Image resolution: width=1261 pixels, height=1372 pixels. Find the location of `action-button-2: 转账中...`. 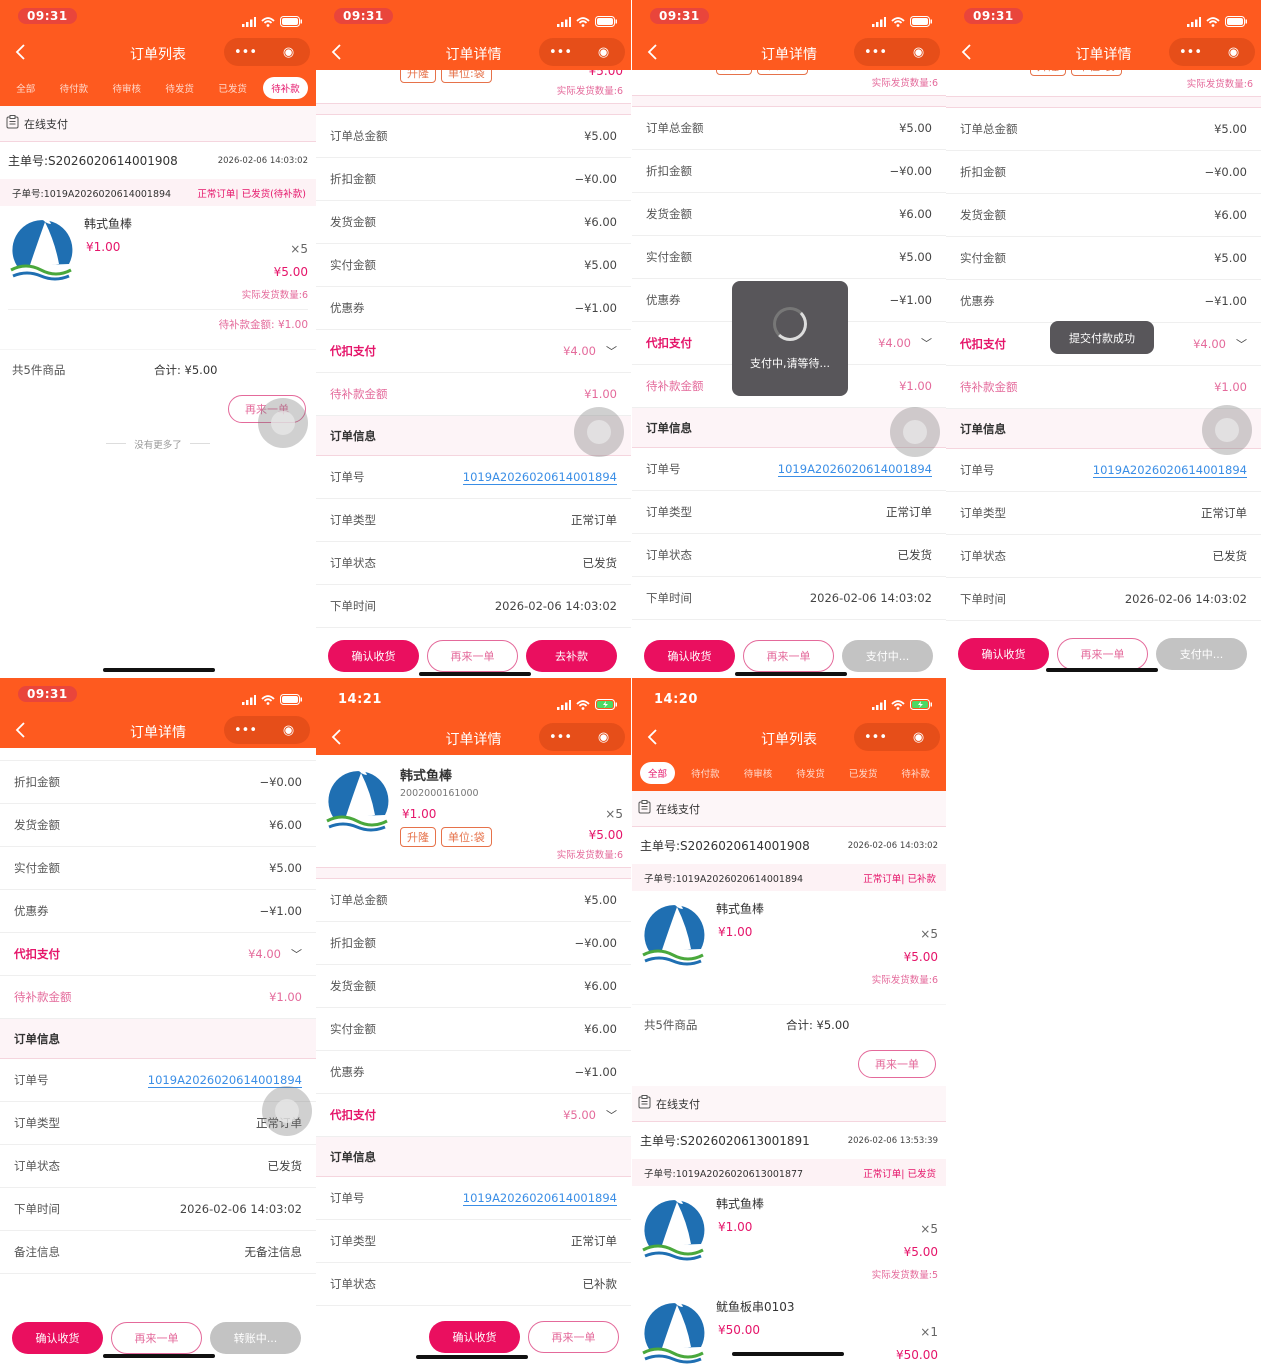

action-button-2: 转账中... is located at coordinates (255, 1338).